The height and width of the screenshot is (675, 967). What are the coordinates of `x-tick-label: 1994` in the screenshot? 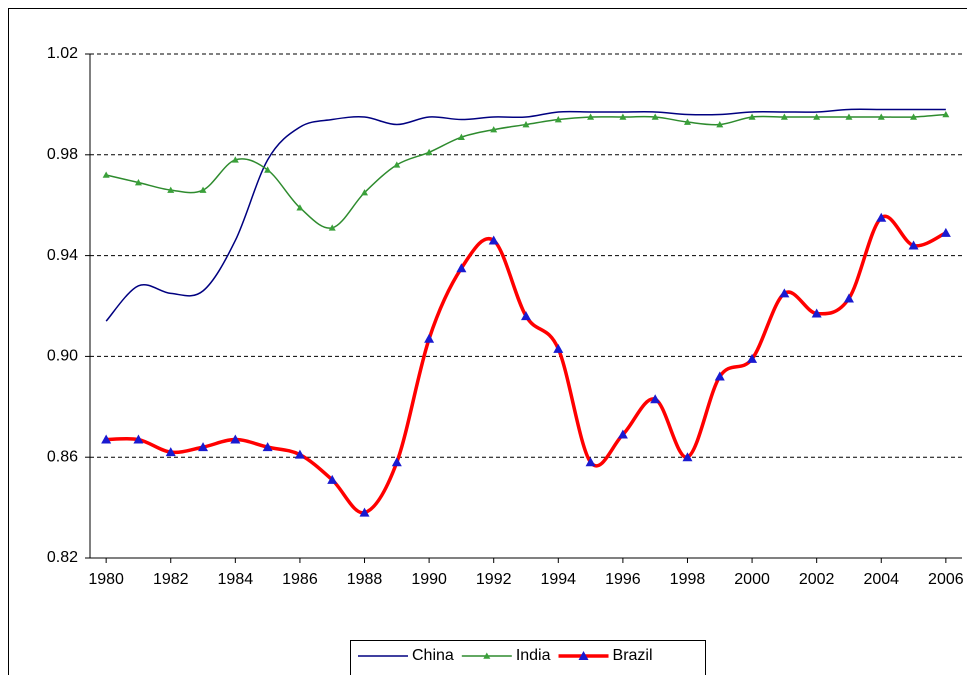 It's located at (558, 579).